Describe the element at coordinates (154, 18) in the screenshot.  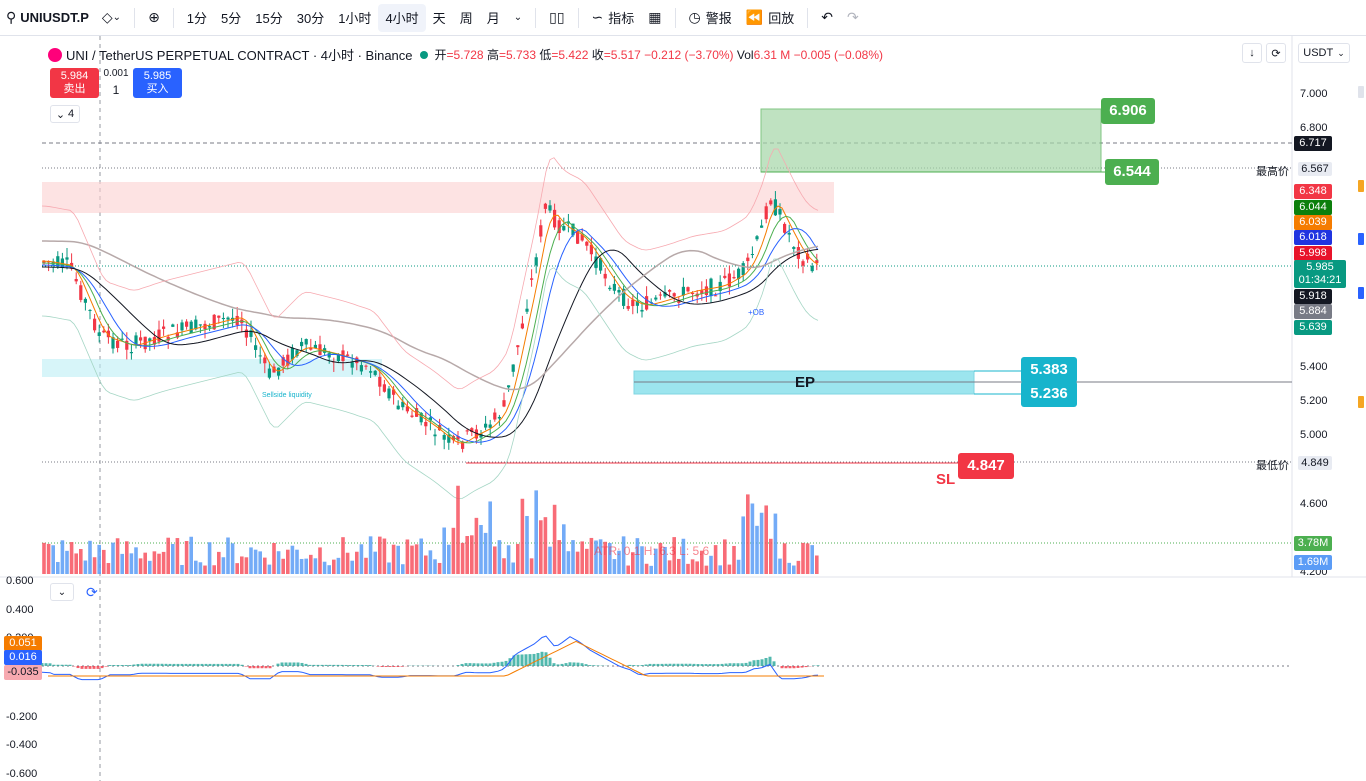
I see `add-symbol-button: ⊕` at that location.